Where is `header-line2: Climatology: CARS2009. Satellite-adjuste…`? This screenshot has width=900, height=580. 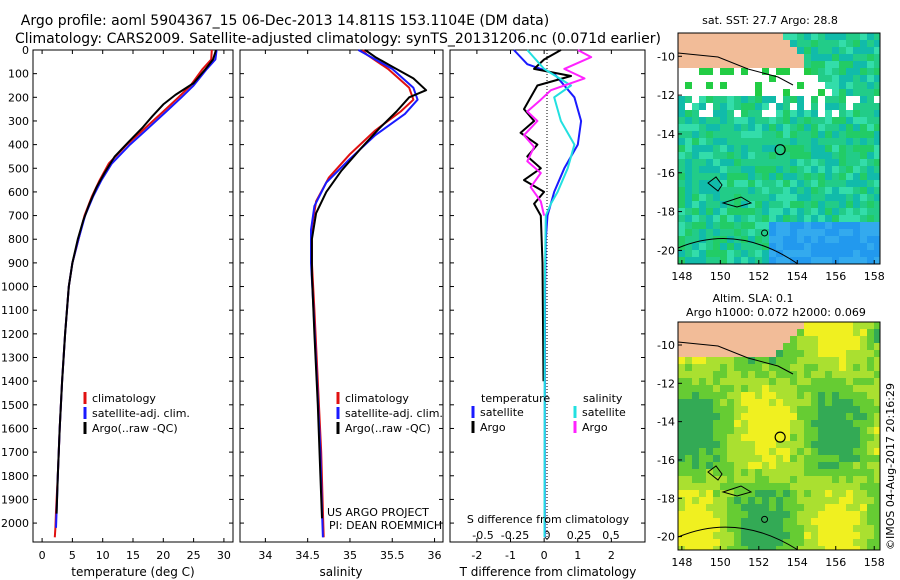
header-line2: Climatology: CARS2009. Satellite-adjuste… is located at coordinates (338, 39).